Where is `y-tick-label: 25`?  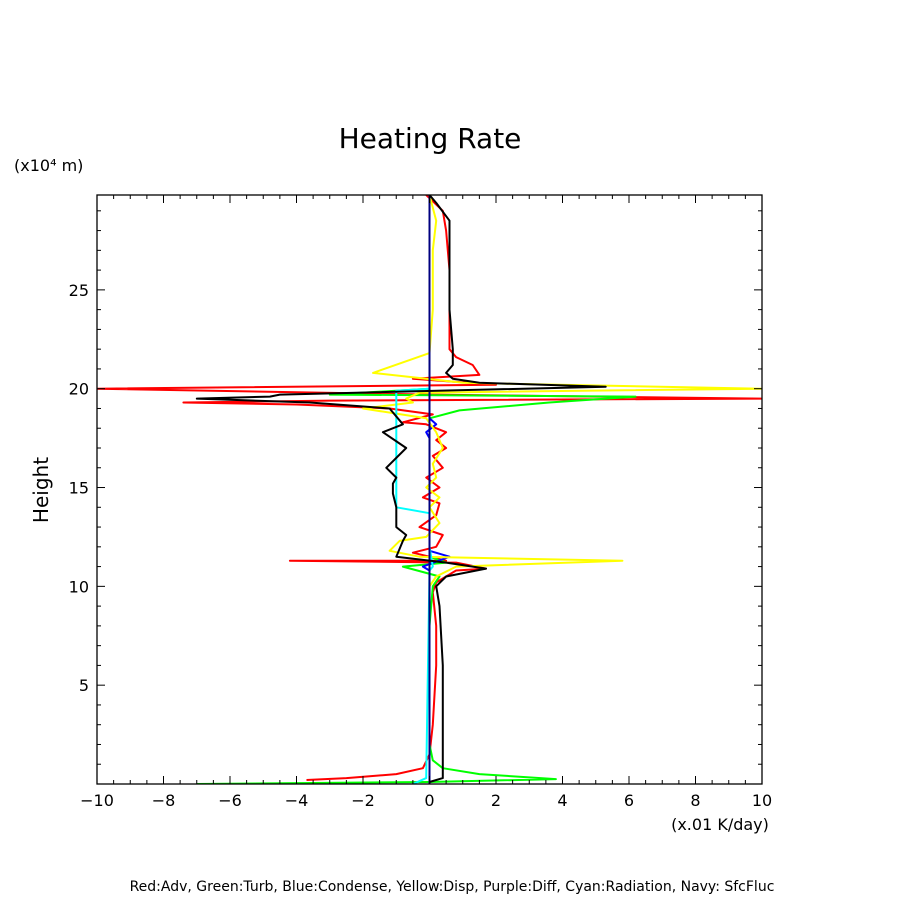
y-tick-label: 25 is located at coordinates (79, 290).